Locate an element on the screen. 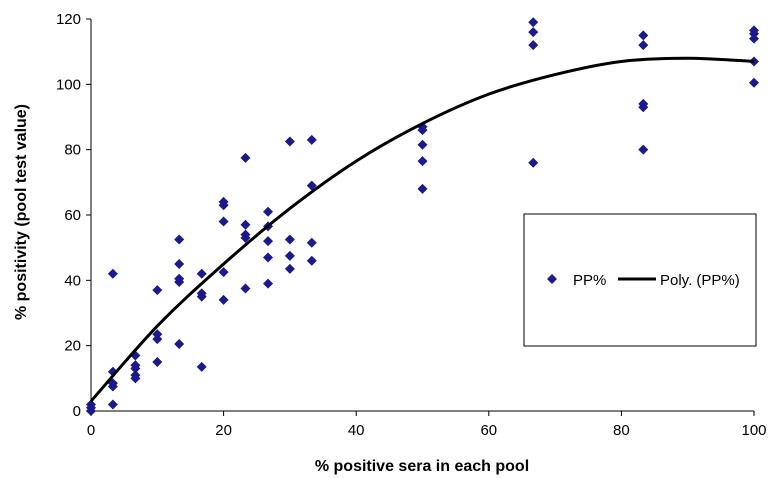 The image size is (771, 478). y-ticks: 0 20 40 60 80 100 120 is located at coordinates (73, 215).